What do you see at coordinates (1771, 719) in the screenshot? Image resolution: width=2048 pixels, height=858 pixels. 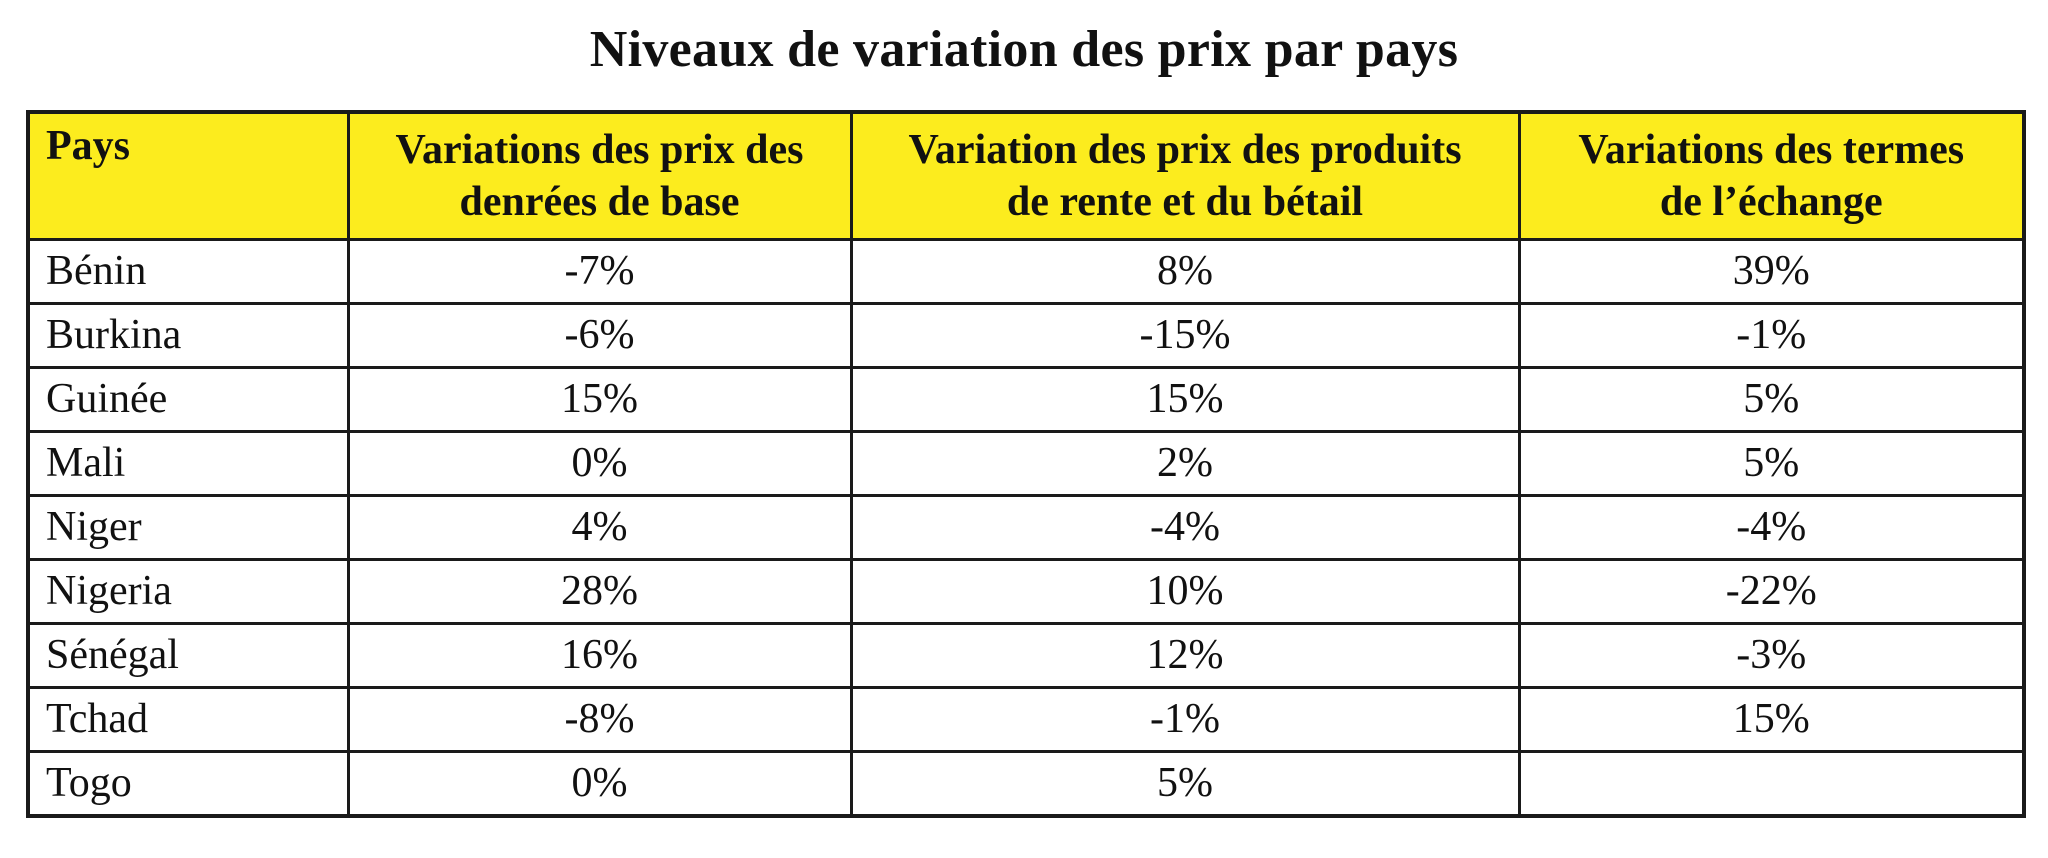 I see `cell-termes: 15%` at bounding box center [1771, 719].